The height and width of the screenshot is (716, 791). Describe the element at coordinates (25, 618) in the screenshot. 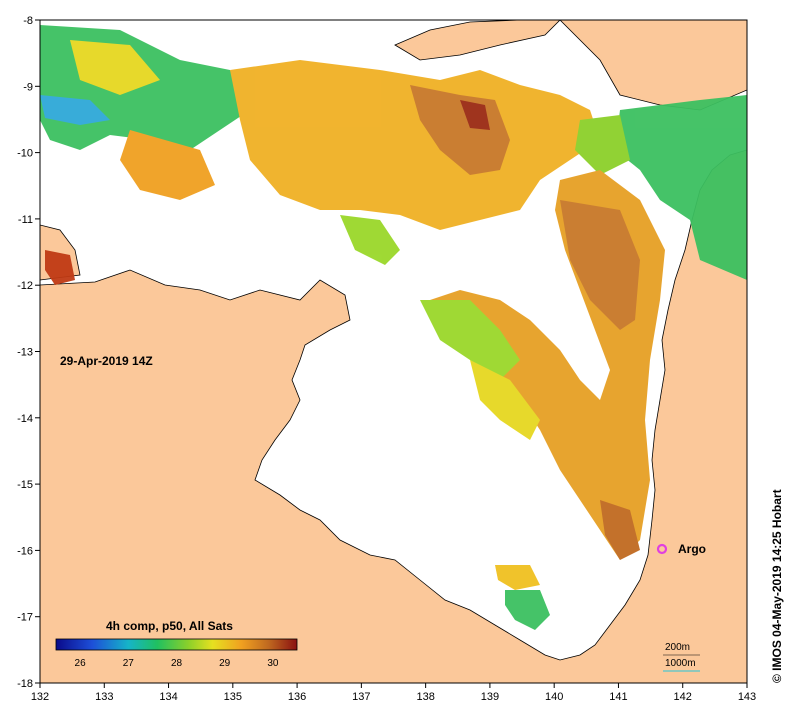

I see `y-tick-label: -17` at that location.